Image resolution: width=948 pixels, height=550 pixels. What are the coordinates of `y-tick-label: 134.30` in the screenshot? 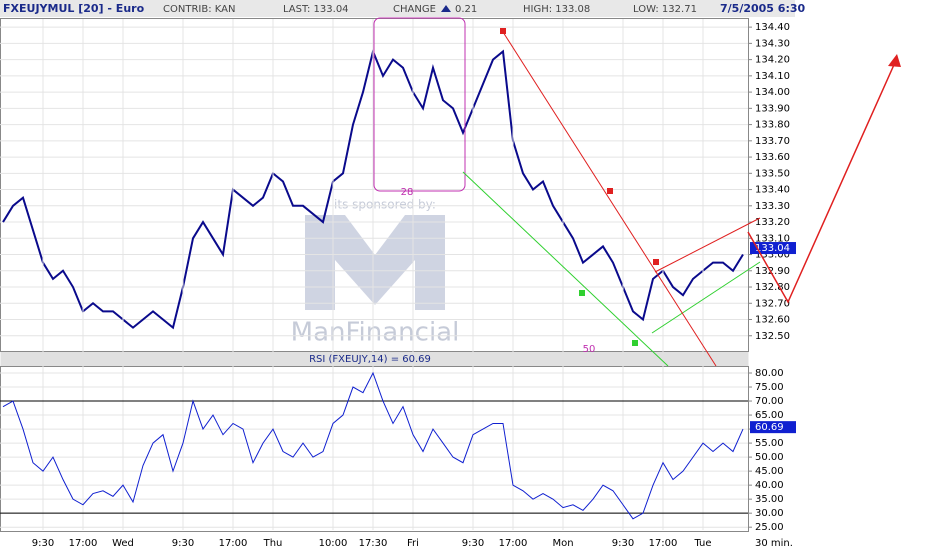 It's located at (772, 43).